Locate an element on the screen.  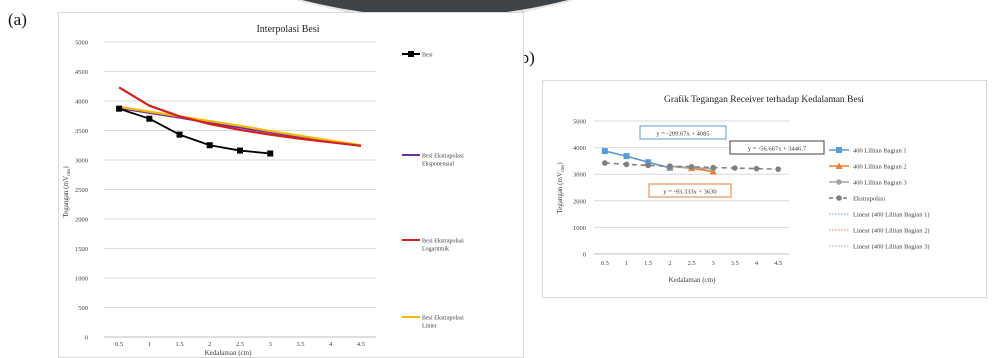
panel-label-a: (a) is located at coordinates (17, 19).